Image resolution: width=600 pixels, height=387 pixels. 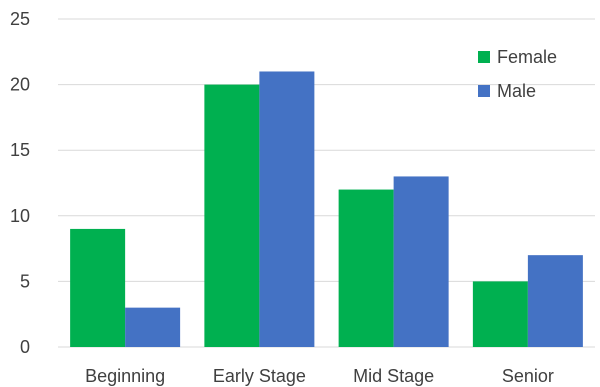 What do you see at coordinates (20, 183) in the screenshot?
I see `y-axis-ticks: 0 5 10 15 20 25` at bounding box center [20, 183].